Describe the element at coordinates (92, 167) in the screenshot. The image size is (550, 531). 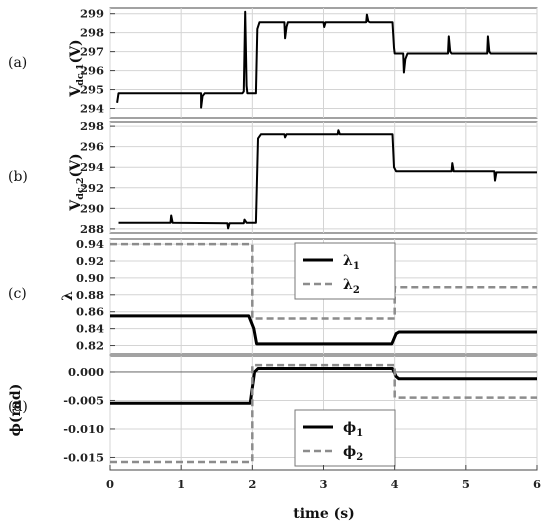
I see `y-tick-label-b: 294` at that location.